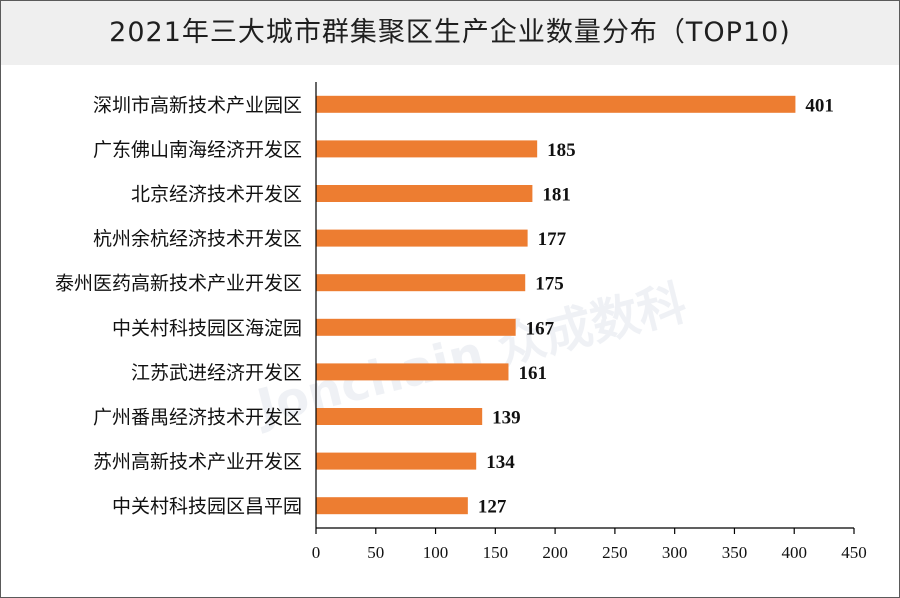 The image size is (900, 598). What do you see at coordinates (375, 552) in the screenshot?
I see `x-tick-label: 50` at bounding box center [375, 552].